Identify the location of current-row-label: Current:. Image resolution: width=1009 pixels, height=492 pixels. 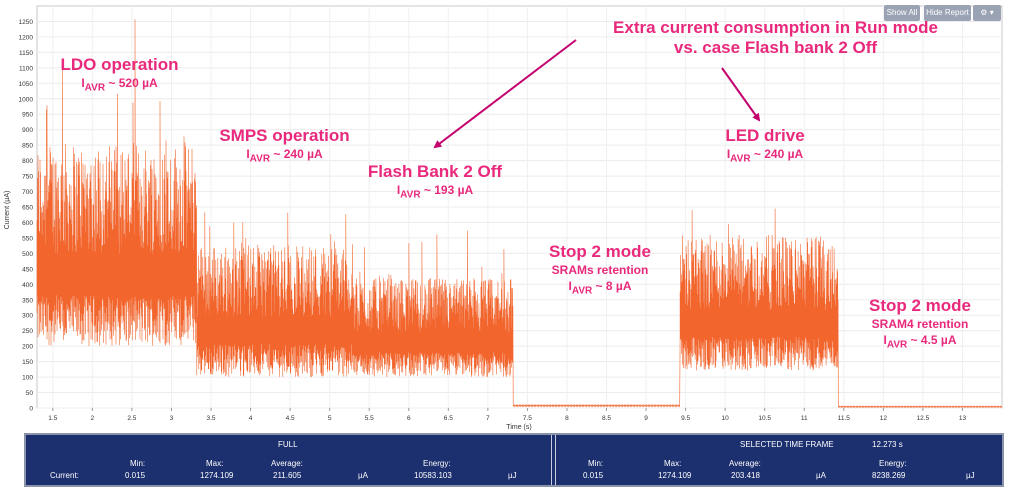
(64, 475).